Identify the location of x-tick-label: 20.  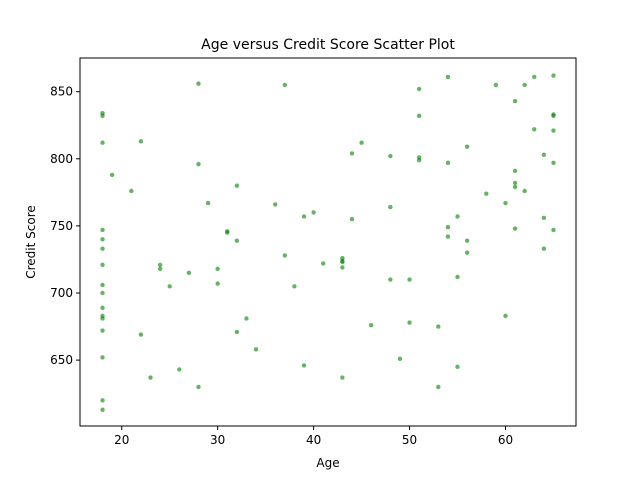
(121, 440).